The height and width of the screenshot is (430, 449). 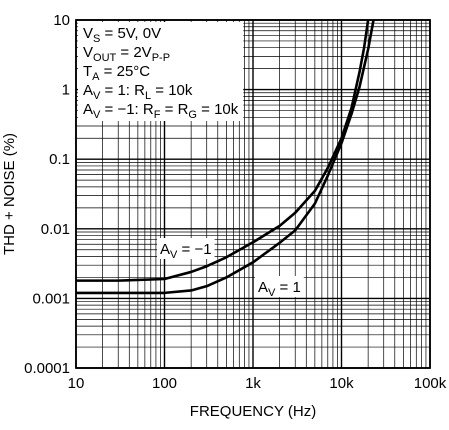 I want to click on x-axis-label: FREQUENCY (Hz), so click(x=253, y=411).